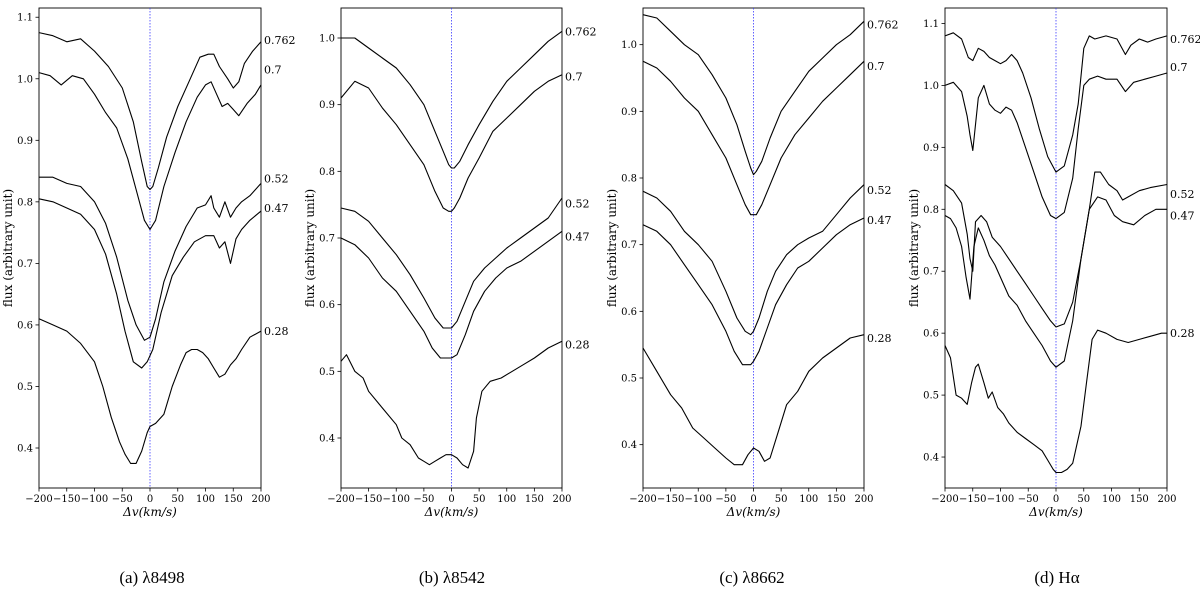 The height and width of the screenshot is (595, 1200). Describe the element at coordinates (452, 577) in the screenshot. I see `panel-b-caption: (b) λ8542` at that location.